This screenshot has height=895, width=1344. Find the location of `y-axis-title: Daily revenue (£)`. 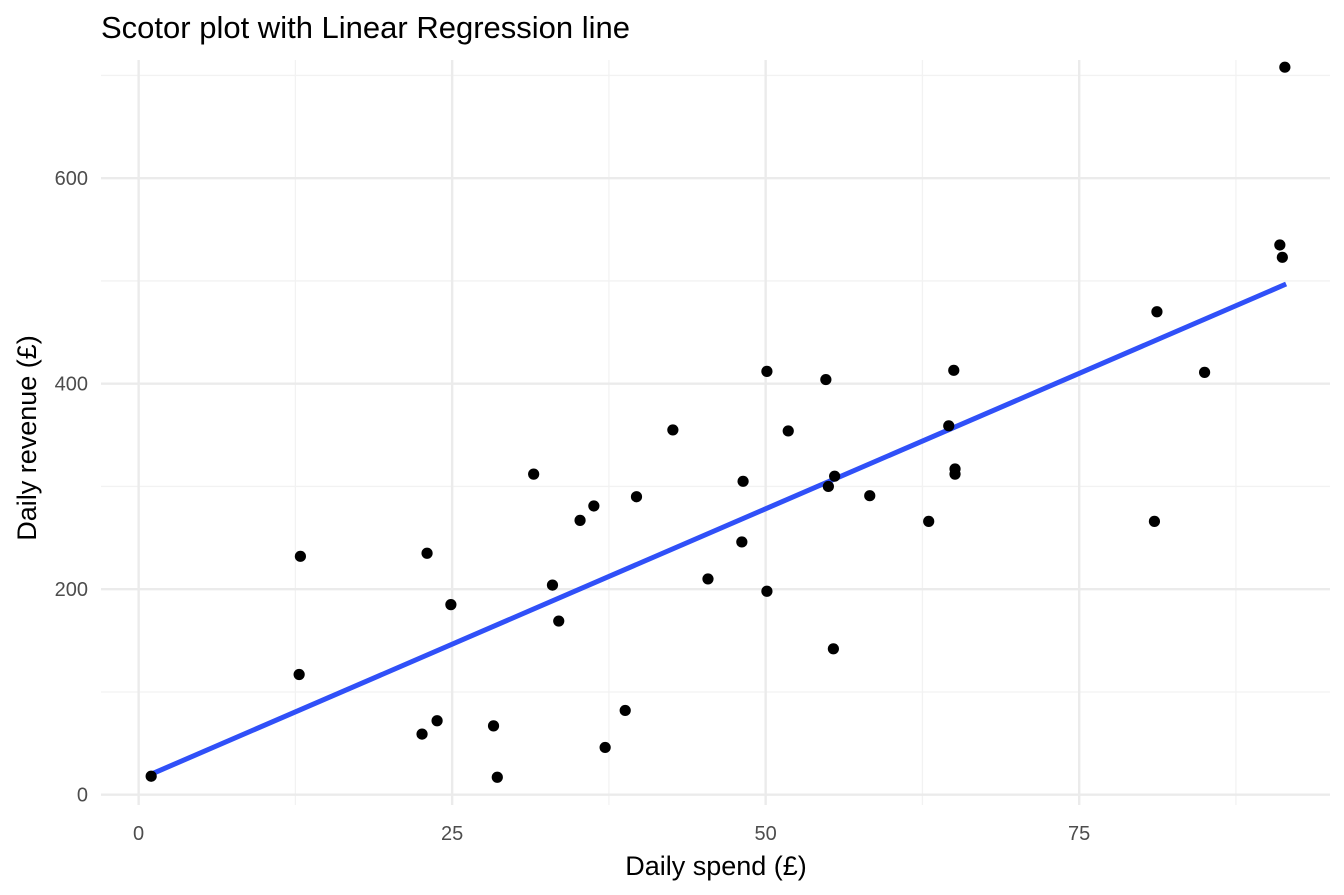

y-axis-title: Daily revenue (£) is located at coordinates (27, 438).